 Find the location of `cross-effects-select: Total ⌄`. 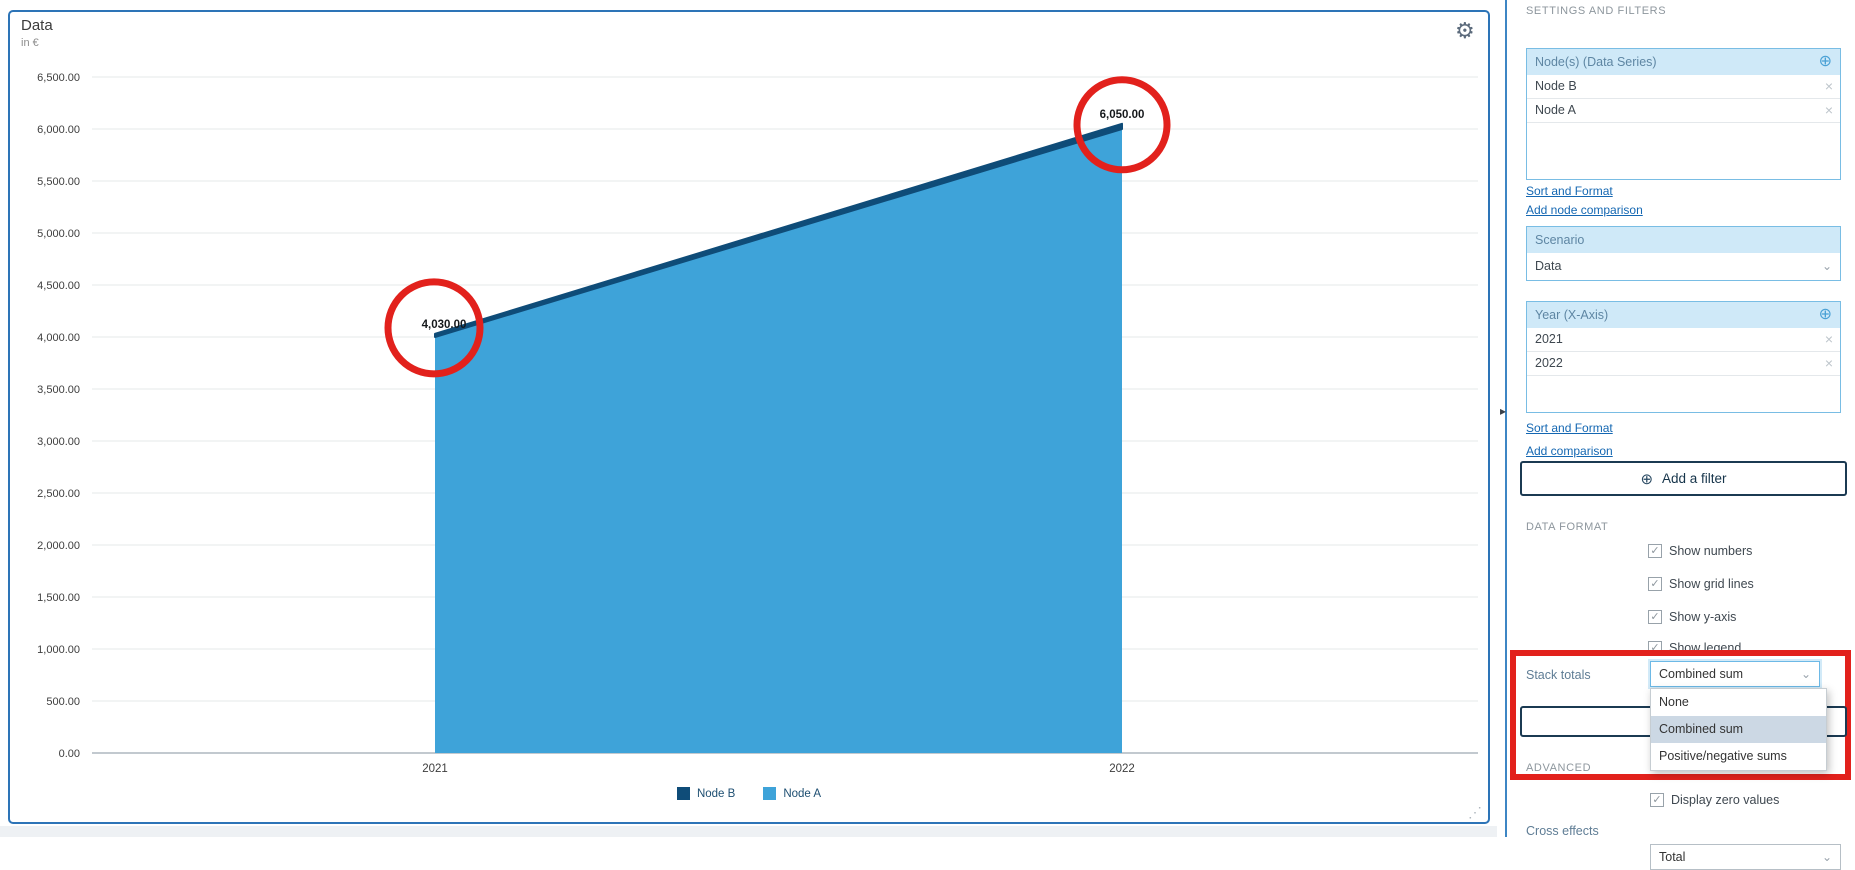

cross-effects-select: Total ⌄ is located at coordinates (1745, 857).